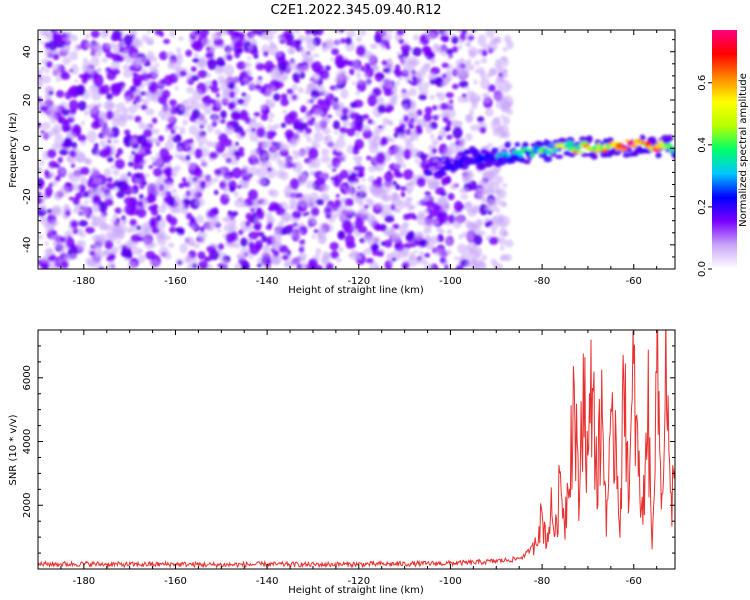 This screenshot has height=600, width=750. Describe the element at coordinates (175, 581) in the screenshot. I see `x-tick-label: -160` at that location.